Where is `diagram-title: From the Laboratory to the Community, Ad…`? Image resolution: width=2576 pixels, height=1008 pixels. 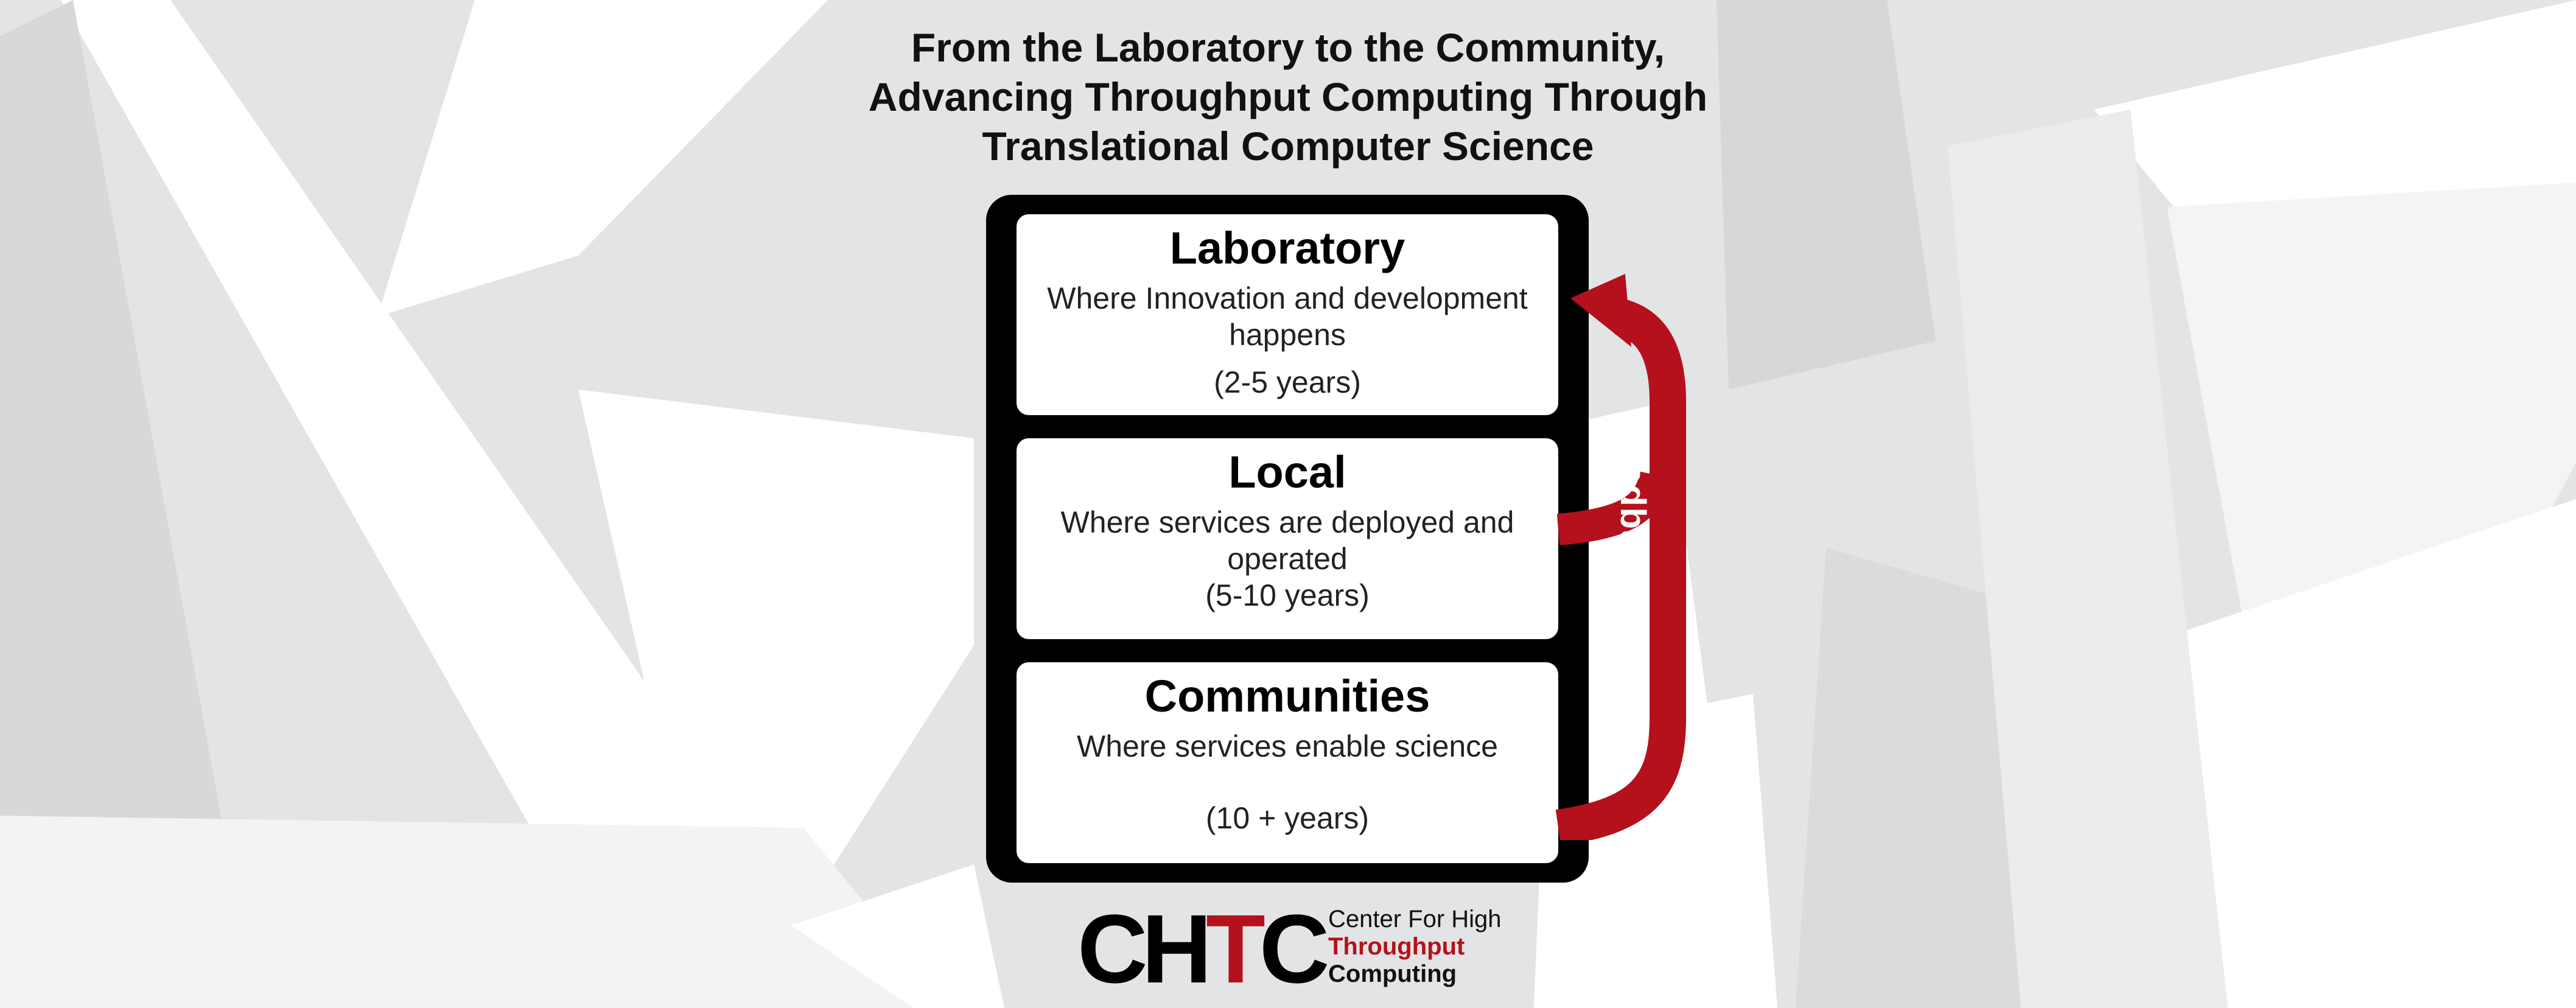 diagram-title: From the Laboratory to the Community, Ad… is located at coordinates (1288, 97).